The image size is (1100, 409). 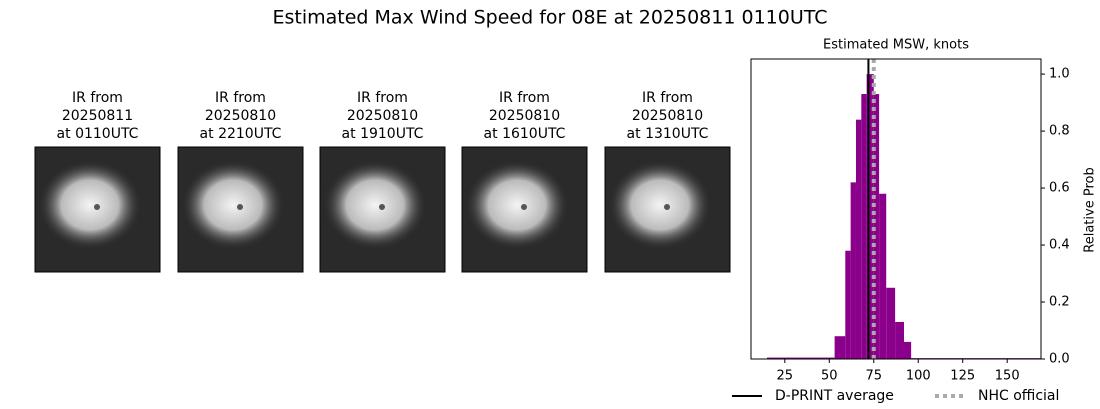 What do you see at coordinates (97, 116) in the screenshot?
I see `panel-caption: 20250811` at bounding box center [97, 116].